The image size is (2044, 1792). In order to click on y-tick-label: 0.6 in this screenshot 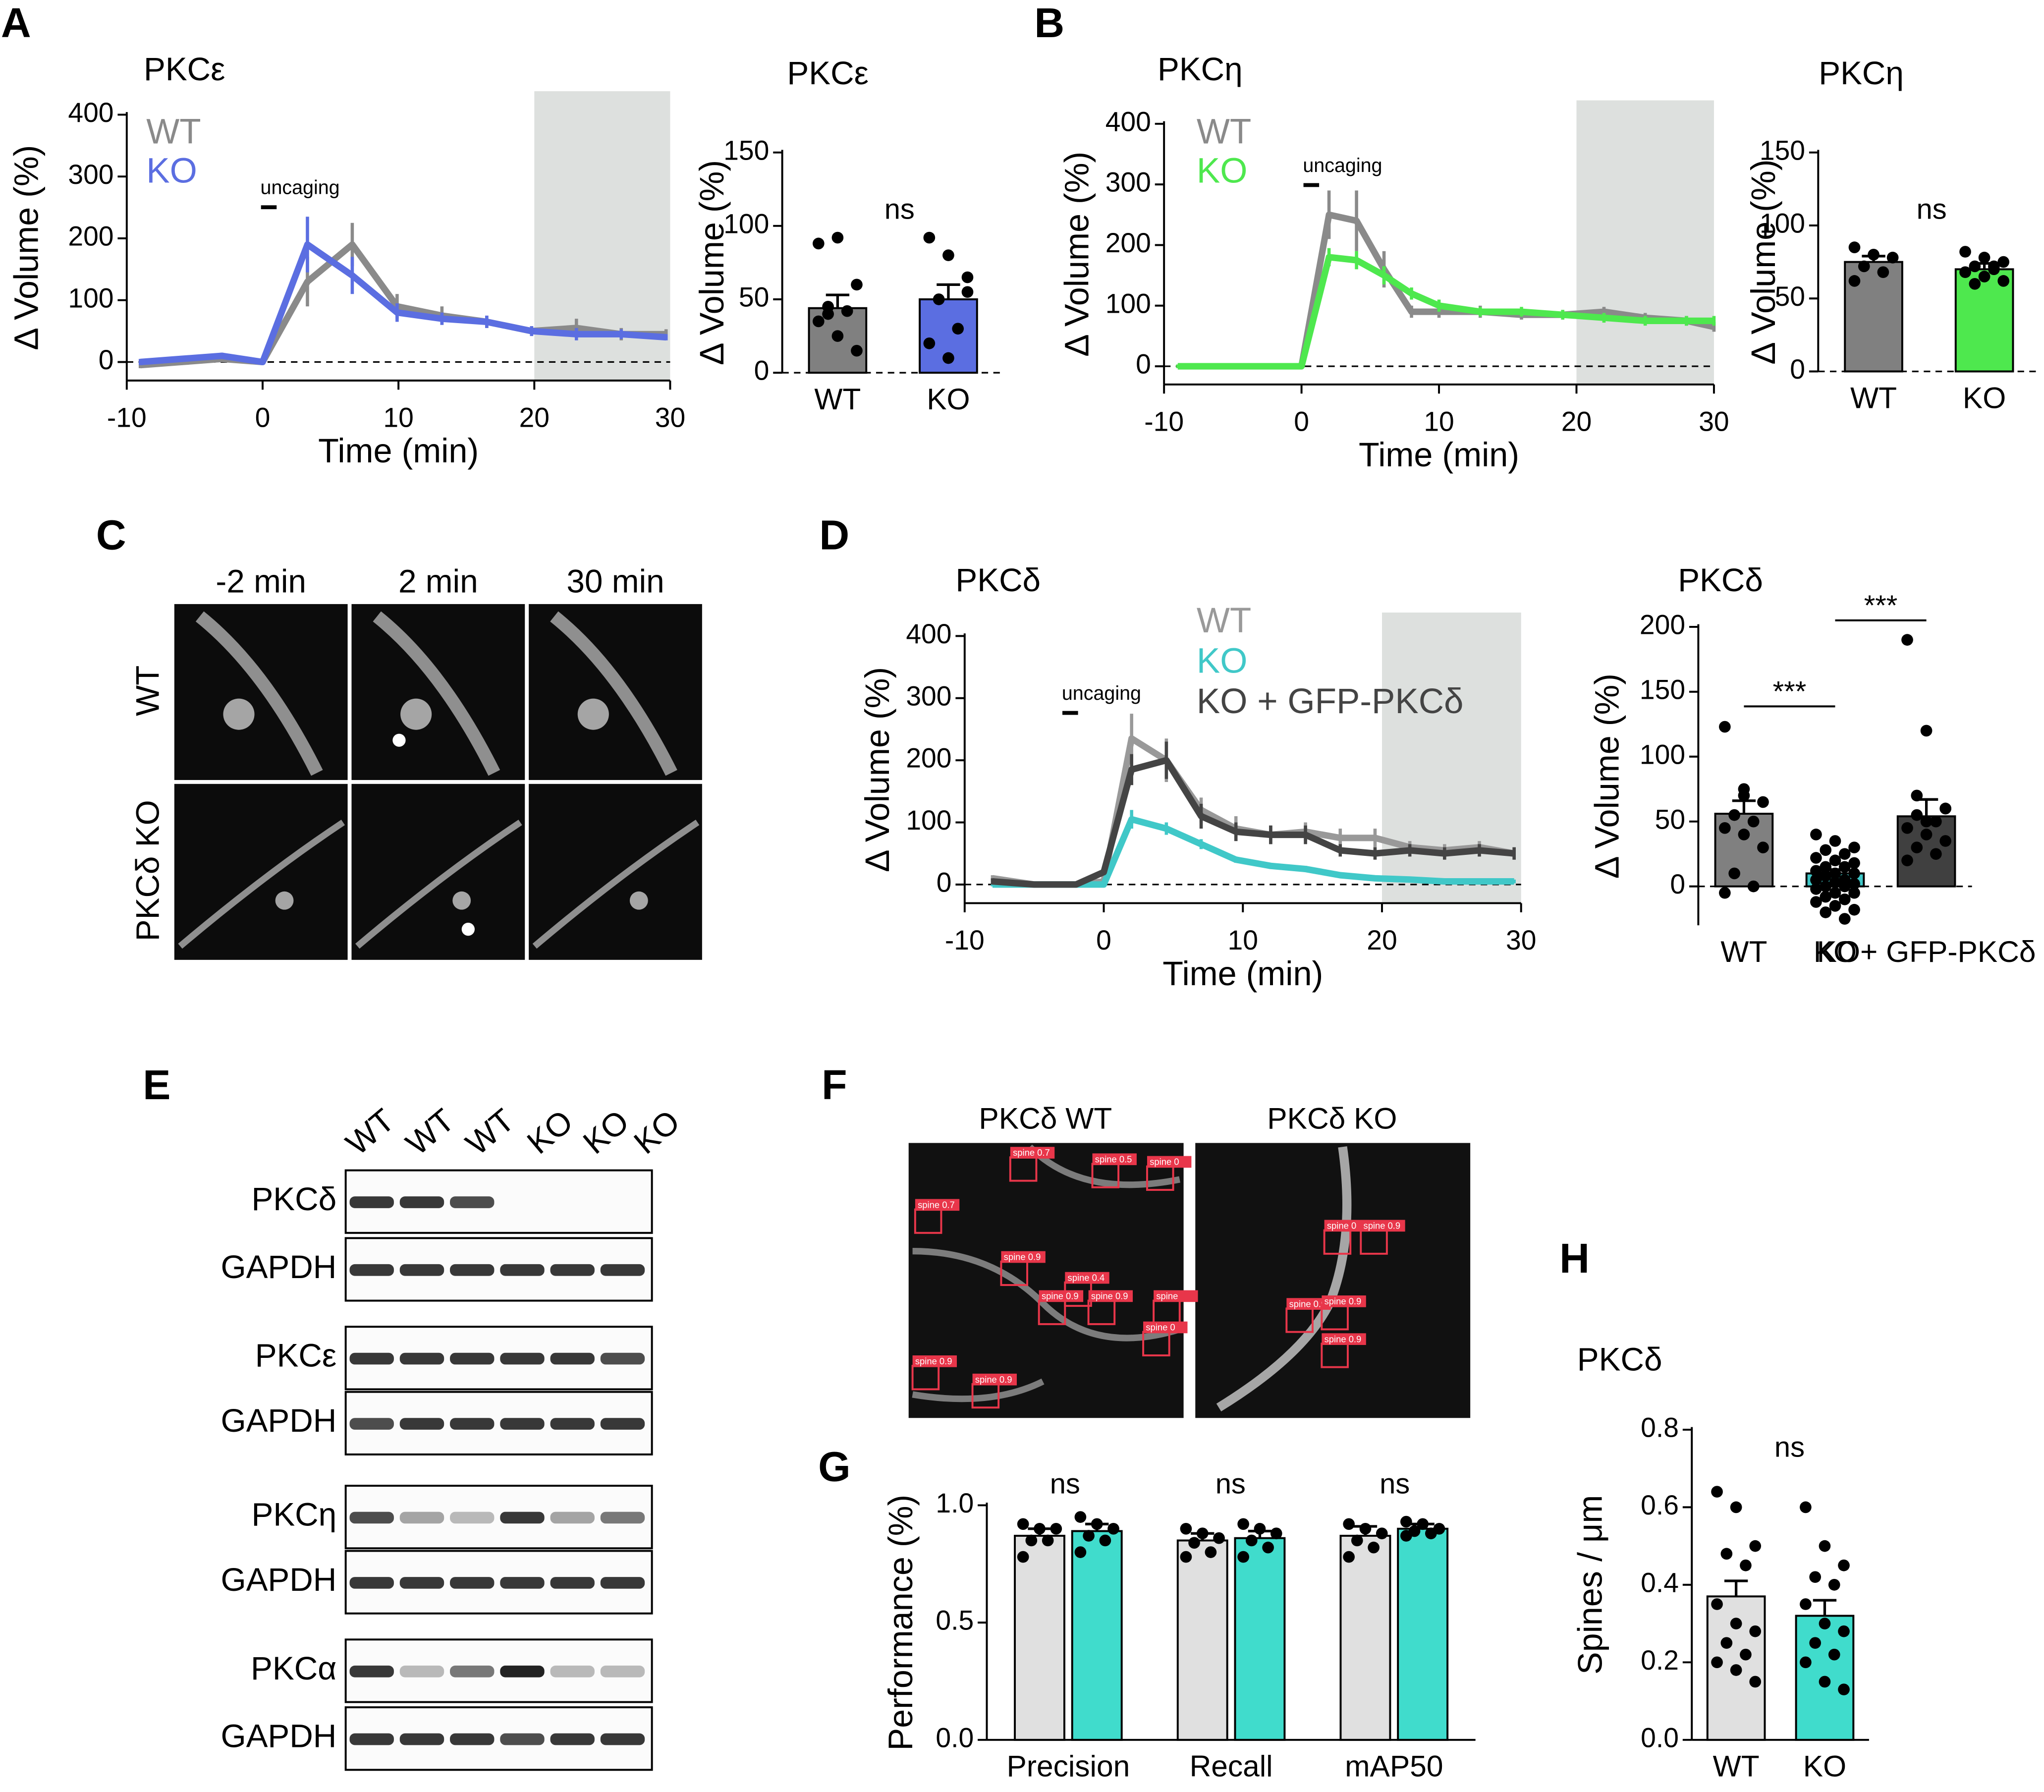, I will do `click(1660, 1505)`.